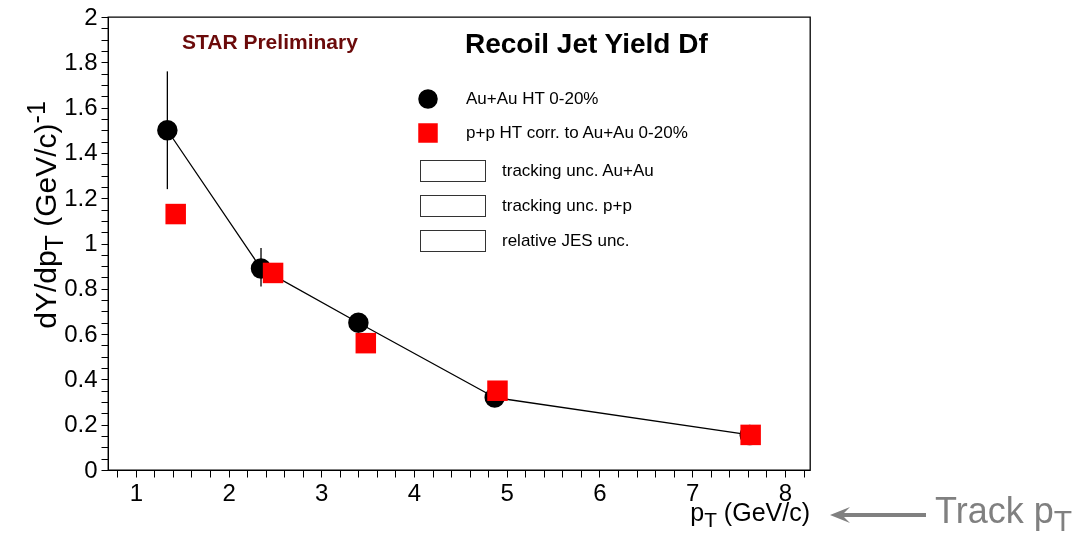 Image resolution: width=1087 pixels, height=542 pixels. I want to click on annotation: relative JES unc., so click(566, 241).